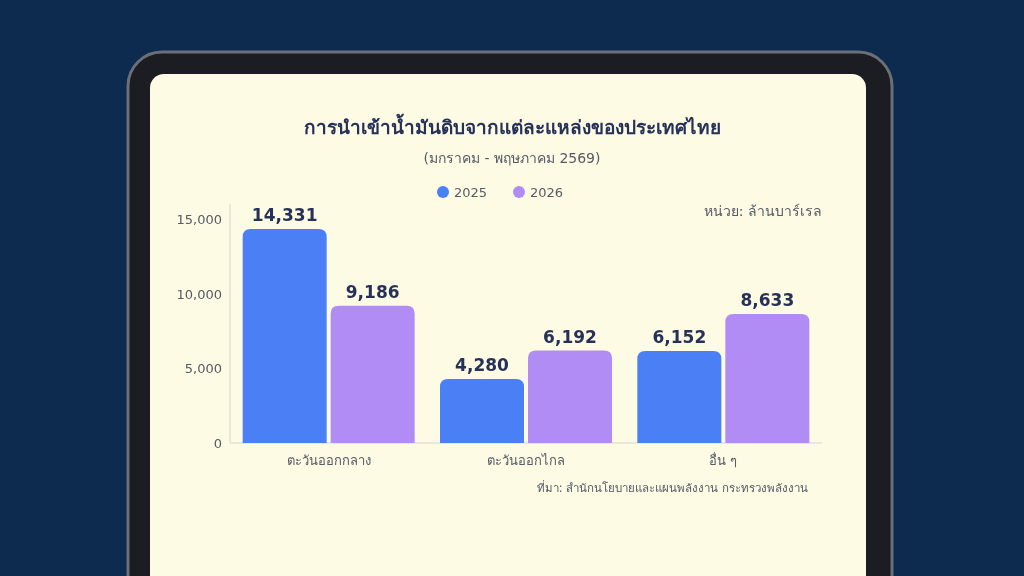  Describe the element at coordinates (762, 211) in the screenshot. I see `annotation: หน่วย: ล้านบาร์เรล` at that location.